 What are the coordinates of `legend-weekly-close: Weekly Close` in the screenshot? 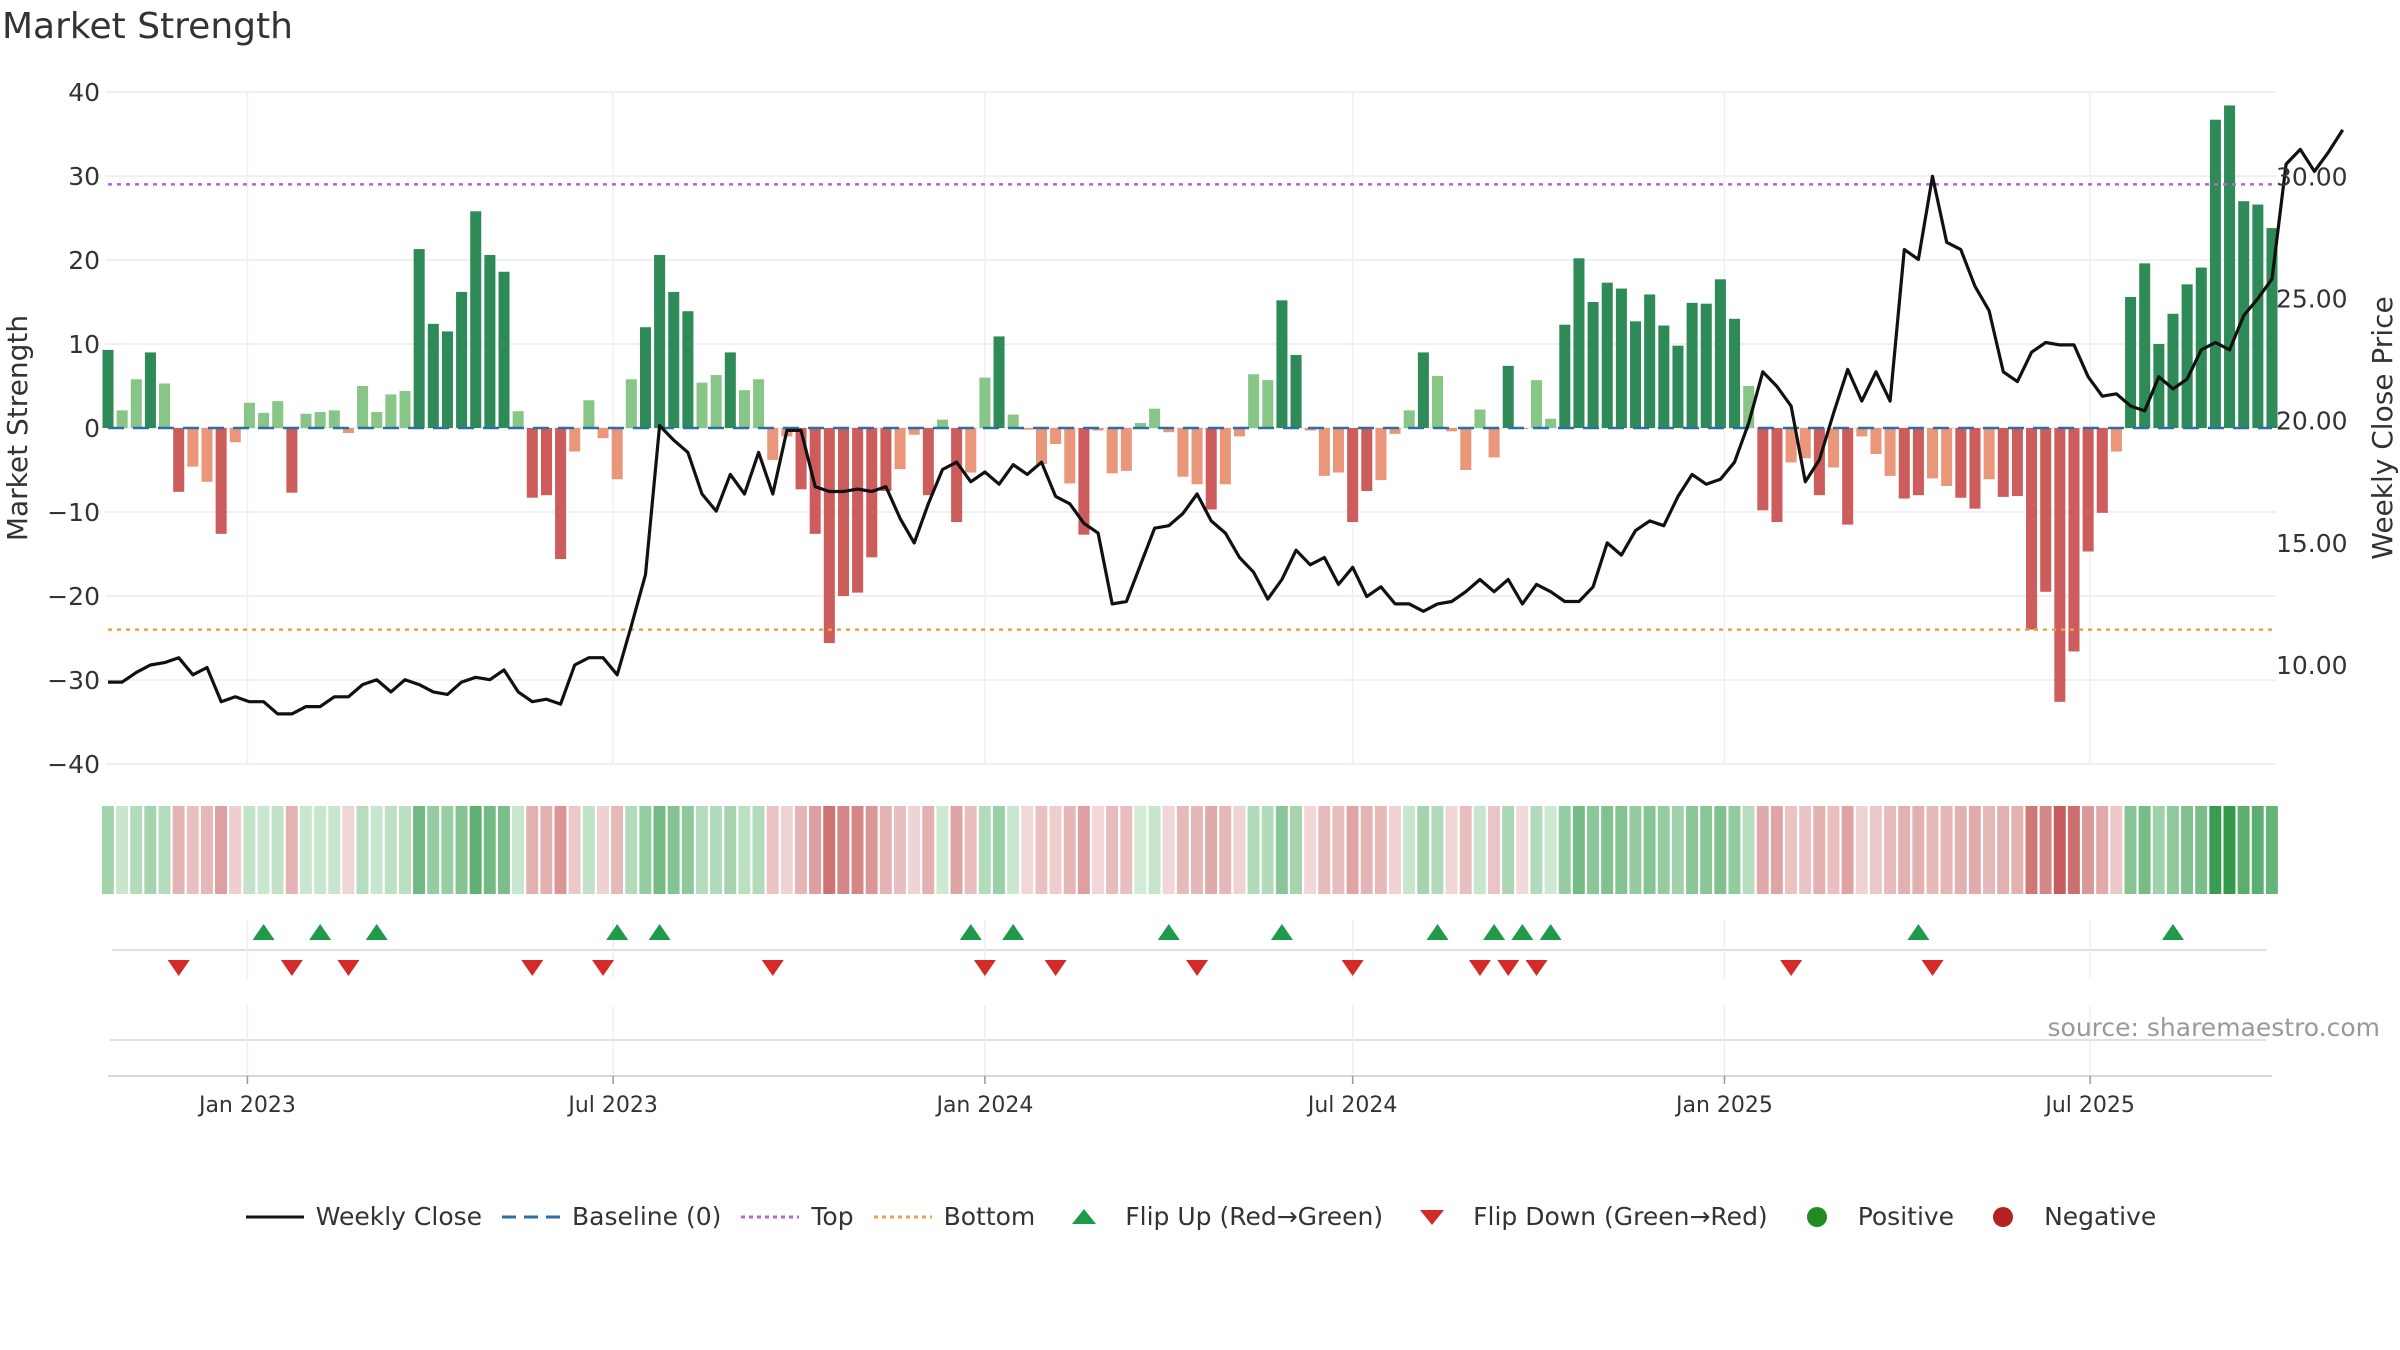 It's located at (363, 1216).